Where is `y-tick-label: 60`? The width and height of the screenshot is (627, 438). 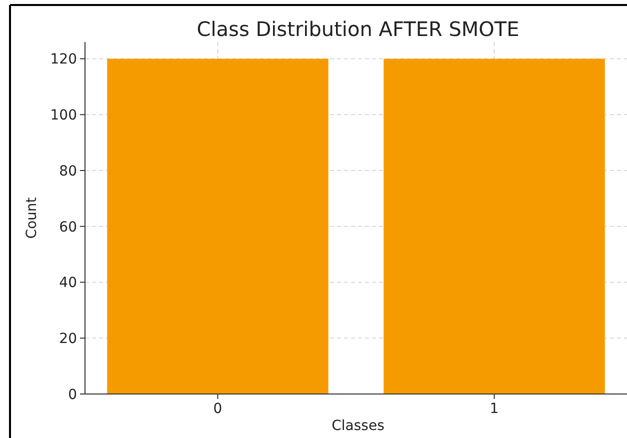
y-tick-label: 60 is located at coordinates (68, 227).